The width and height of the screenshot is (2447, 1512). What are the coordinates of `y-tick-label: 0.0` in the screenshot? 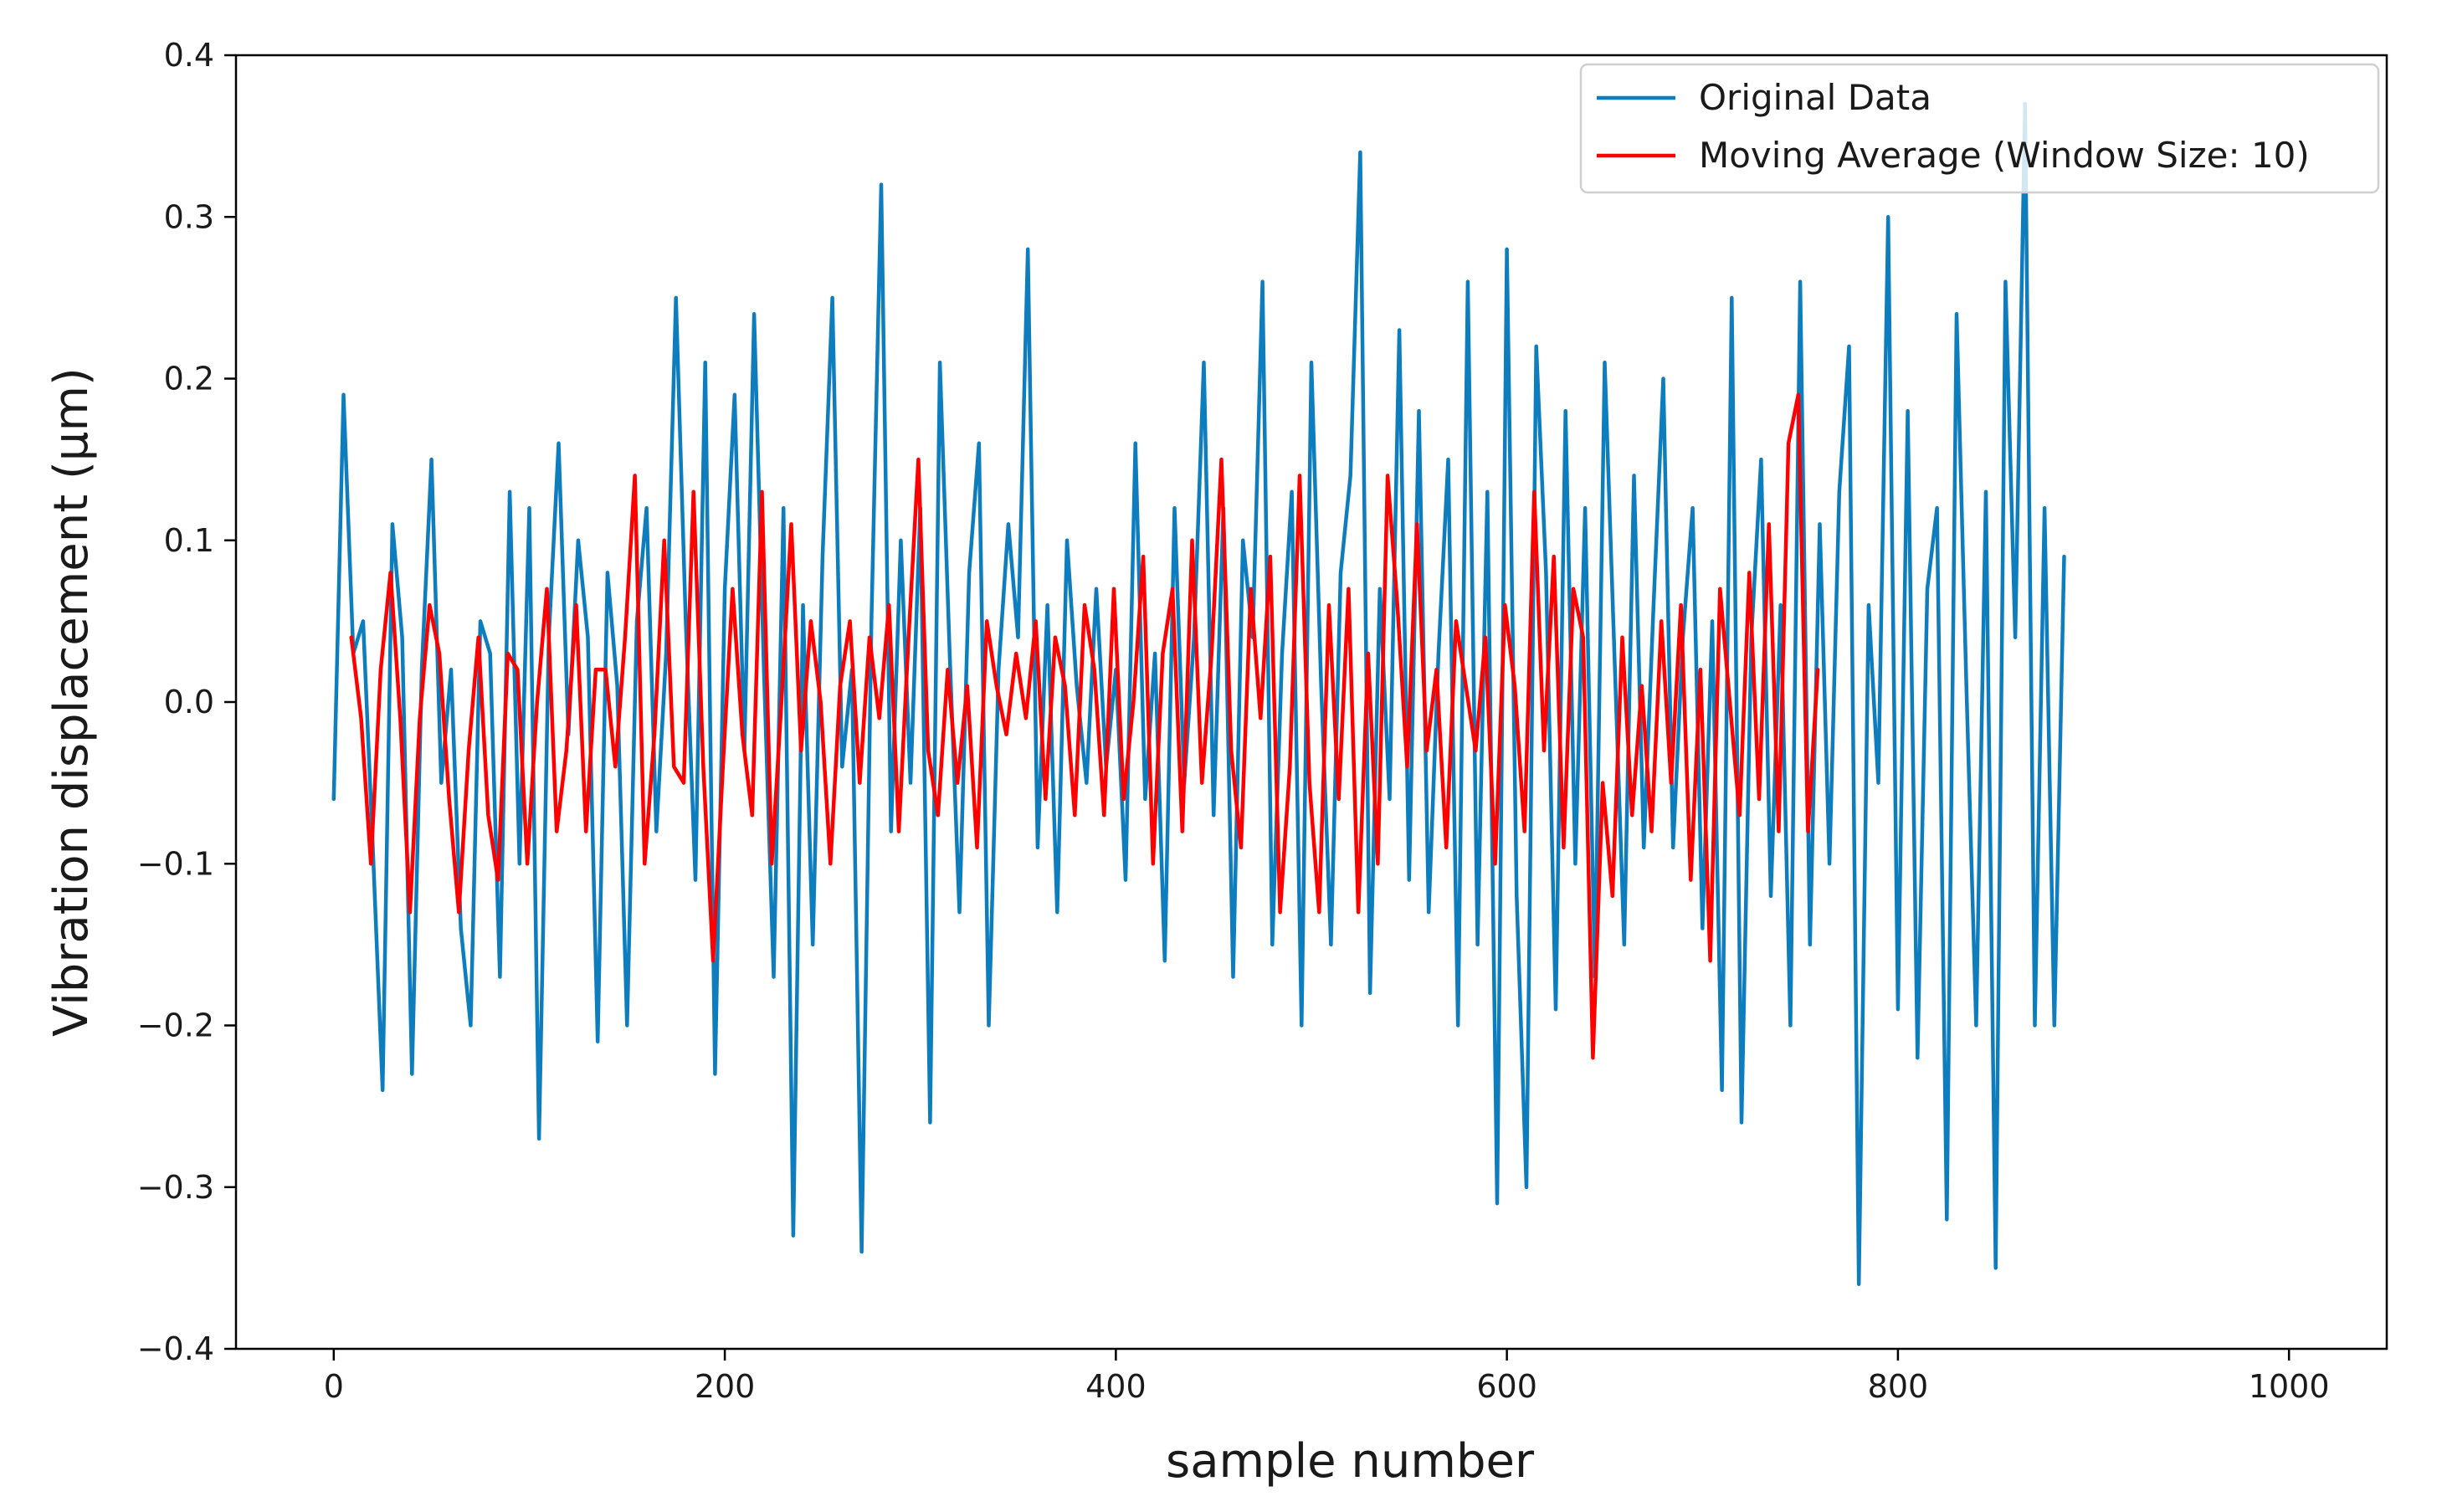 It's located at (189, 702).